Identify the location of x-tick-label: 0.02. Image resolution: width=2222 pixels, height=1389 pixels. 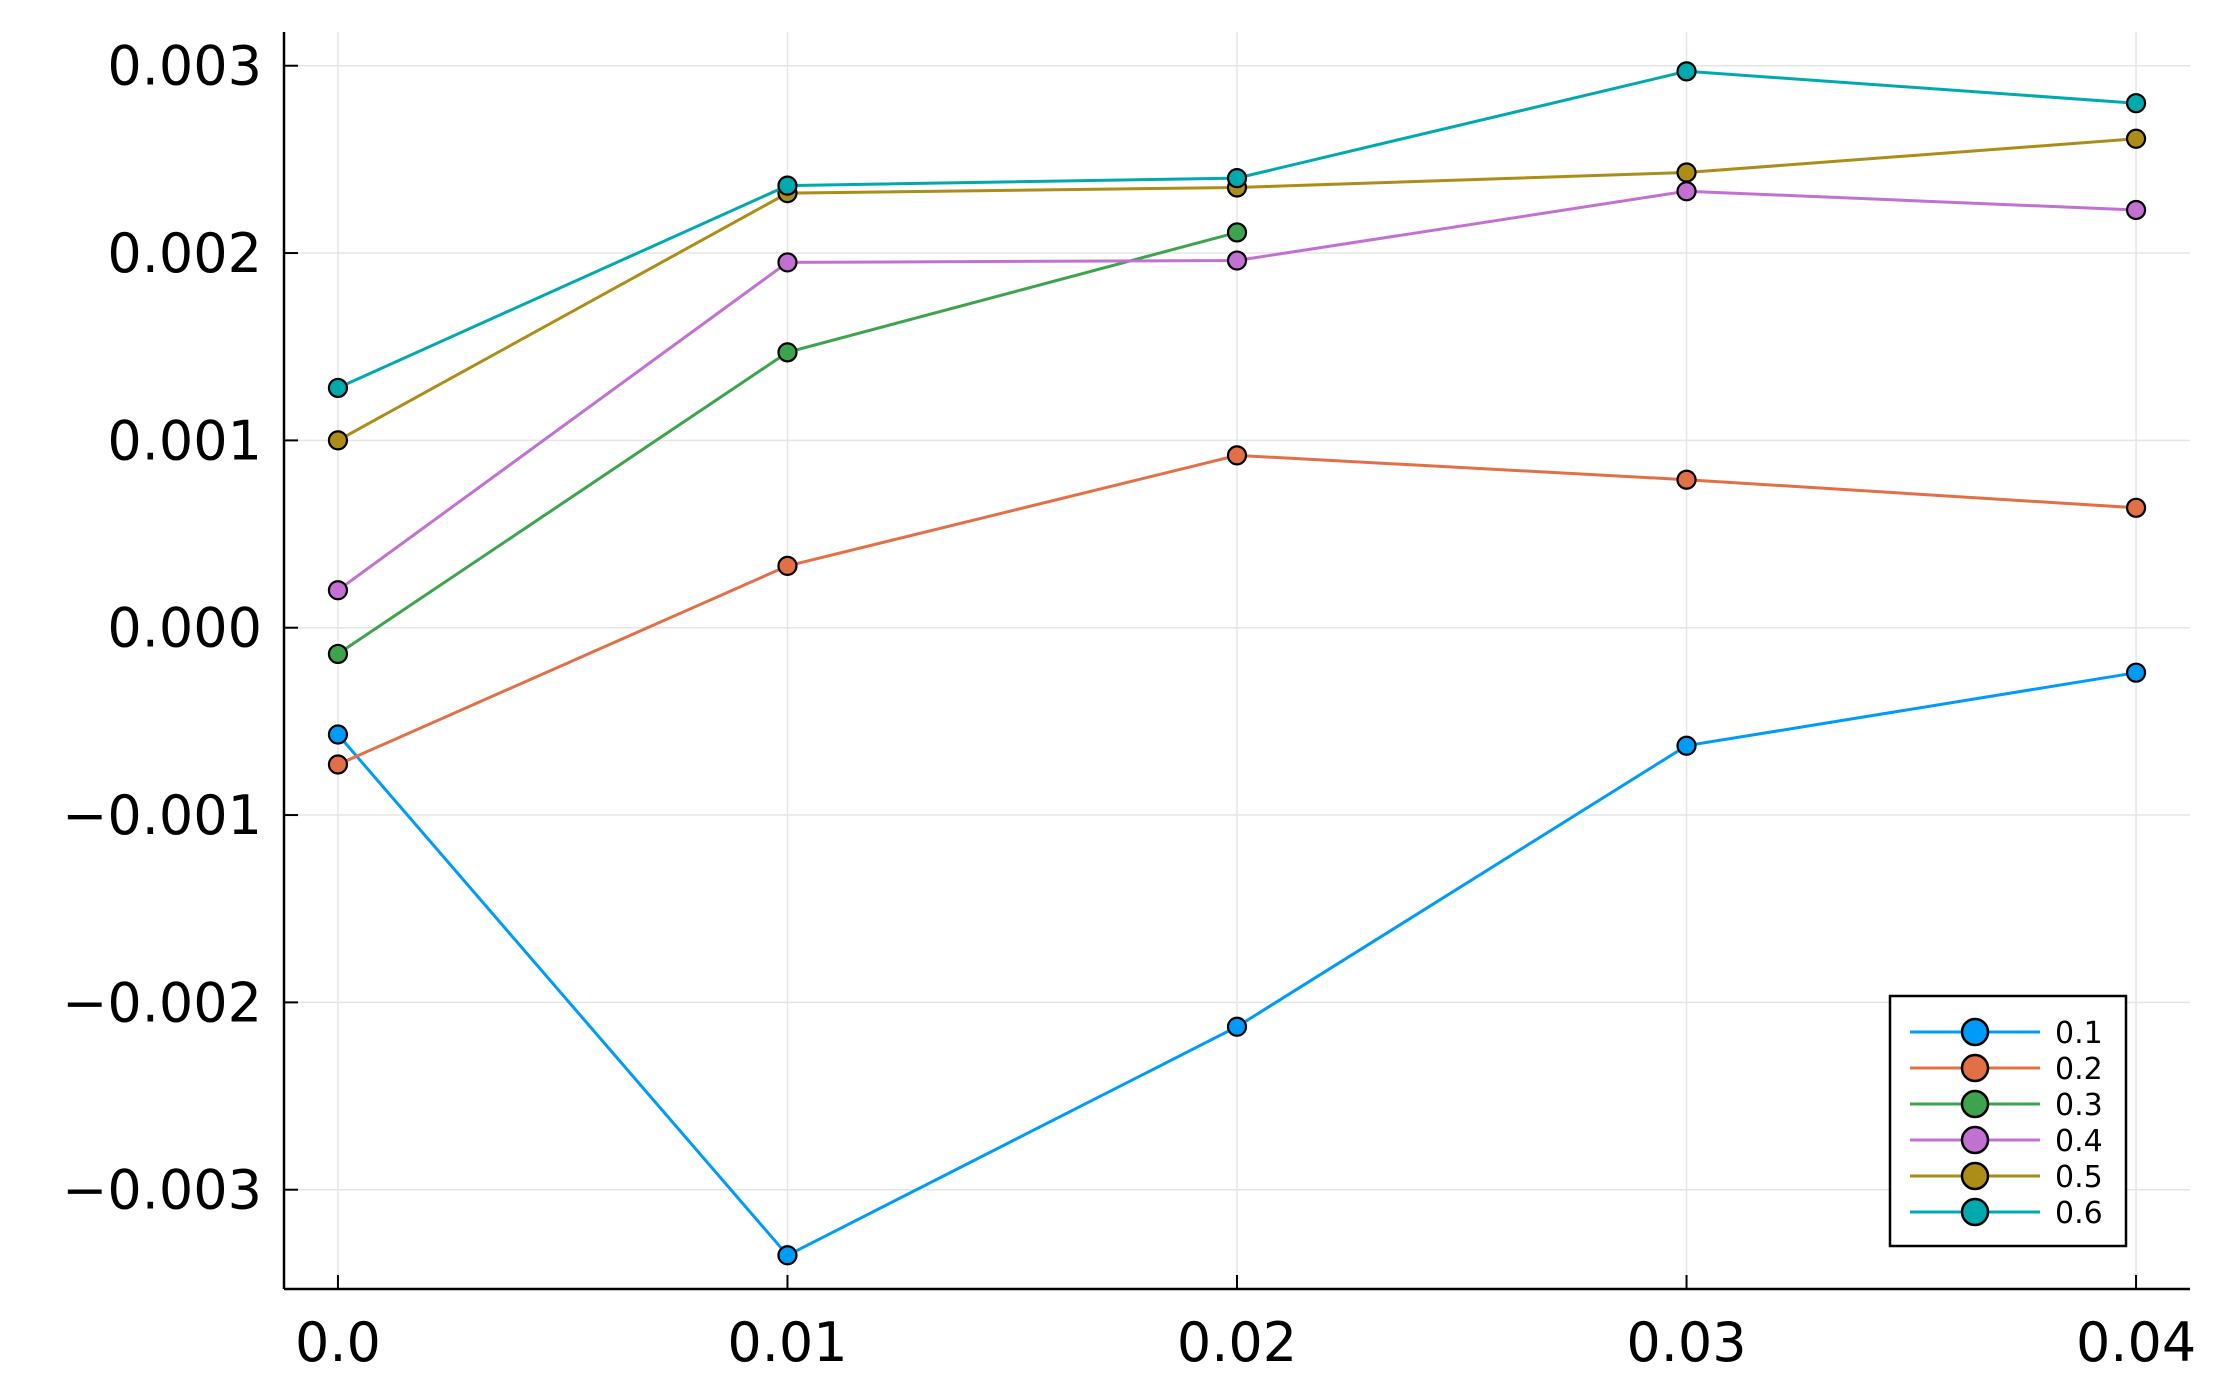
(1237, 1342).